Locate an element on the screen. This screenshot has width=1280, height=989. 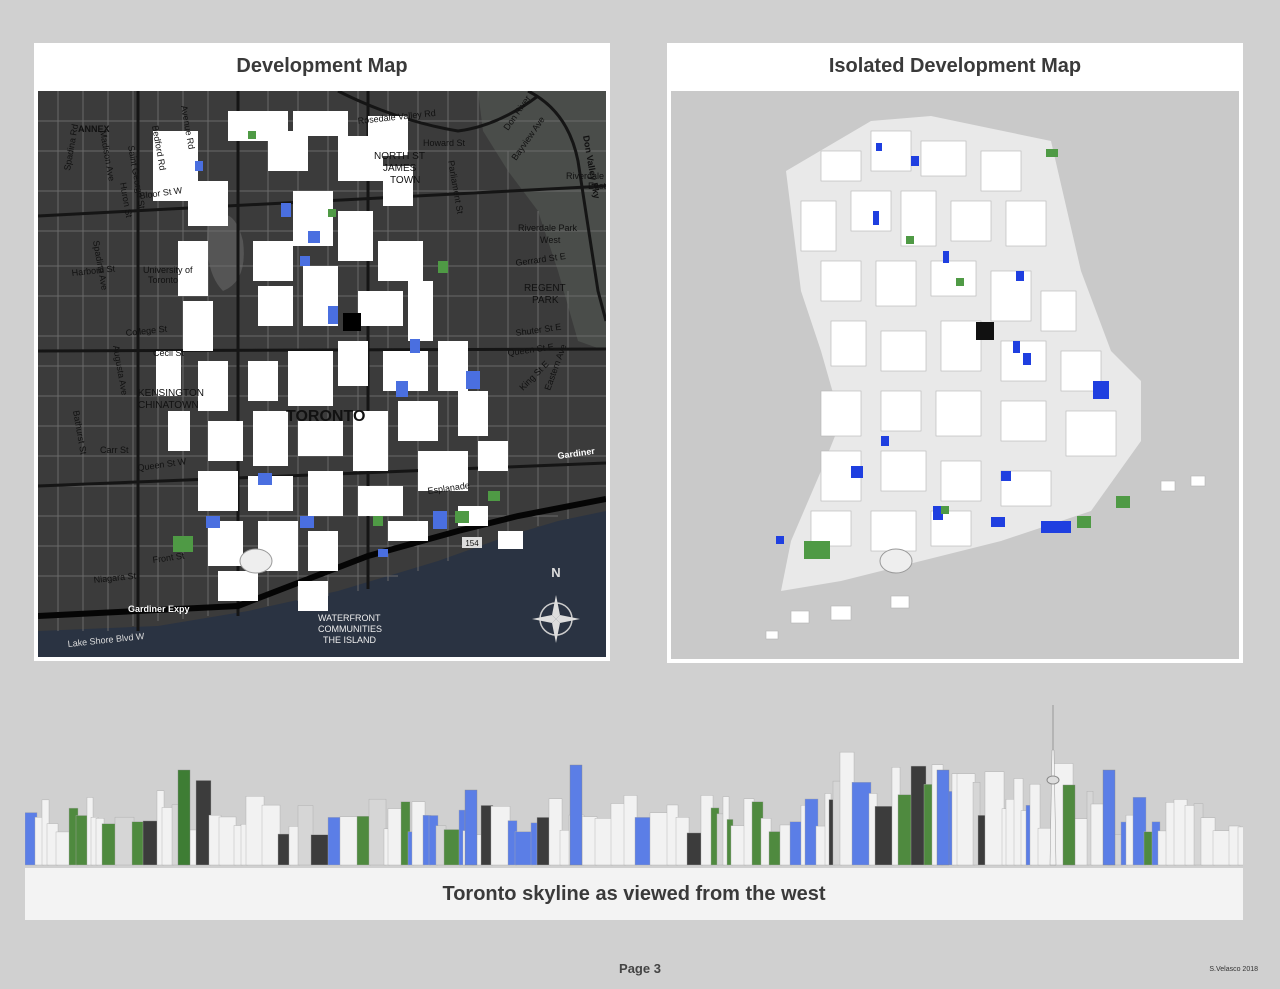
label-waterfront-1: WATERFRONT is located at coordinates (349, 618).